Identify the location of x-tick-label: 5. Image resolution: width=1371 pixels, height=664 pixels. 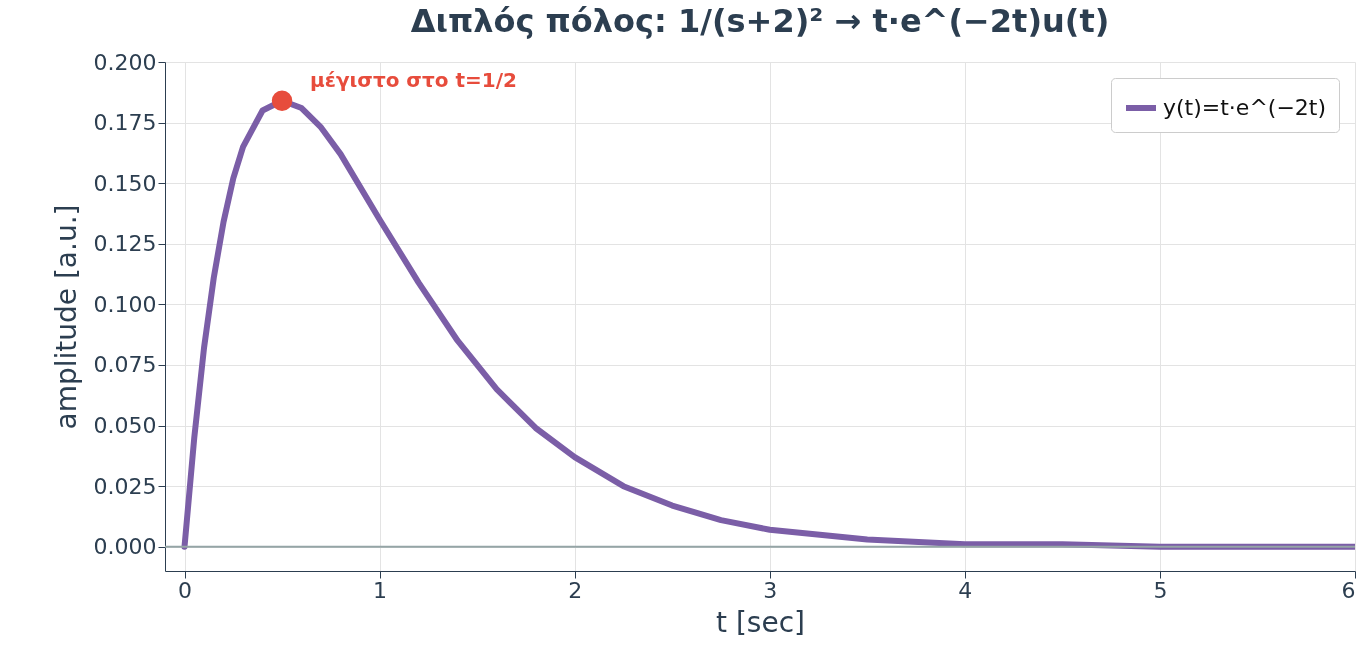
(1160, 590).